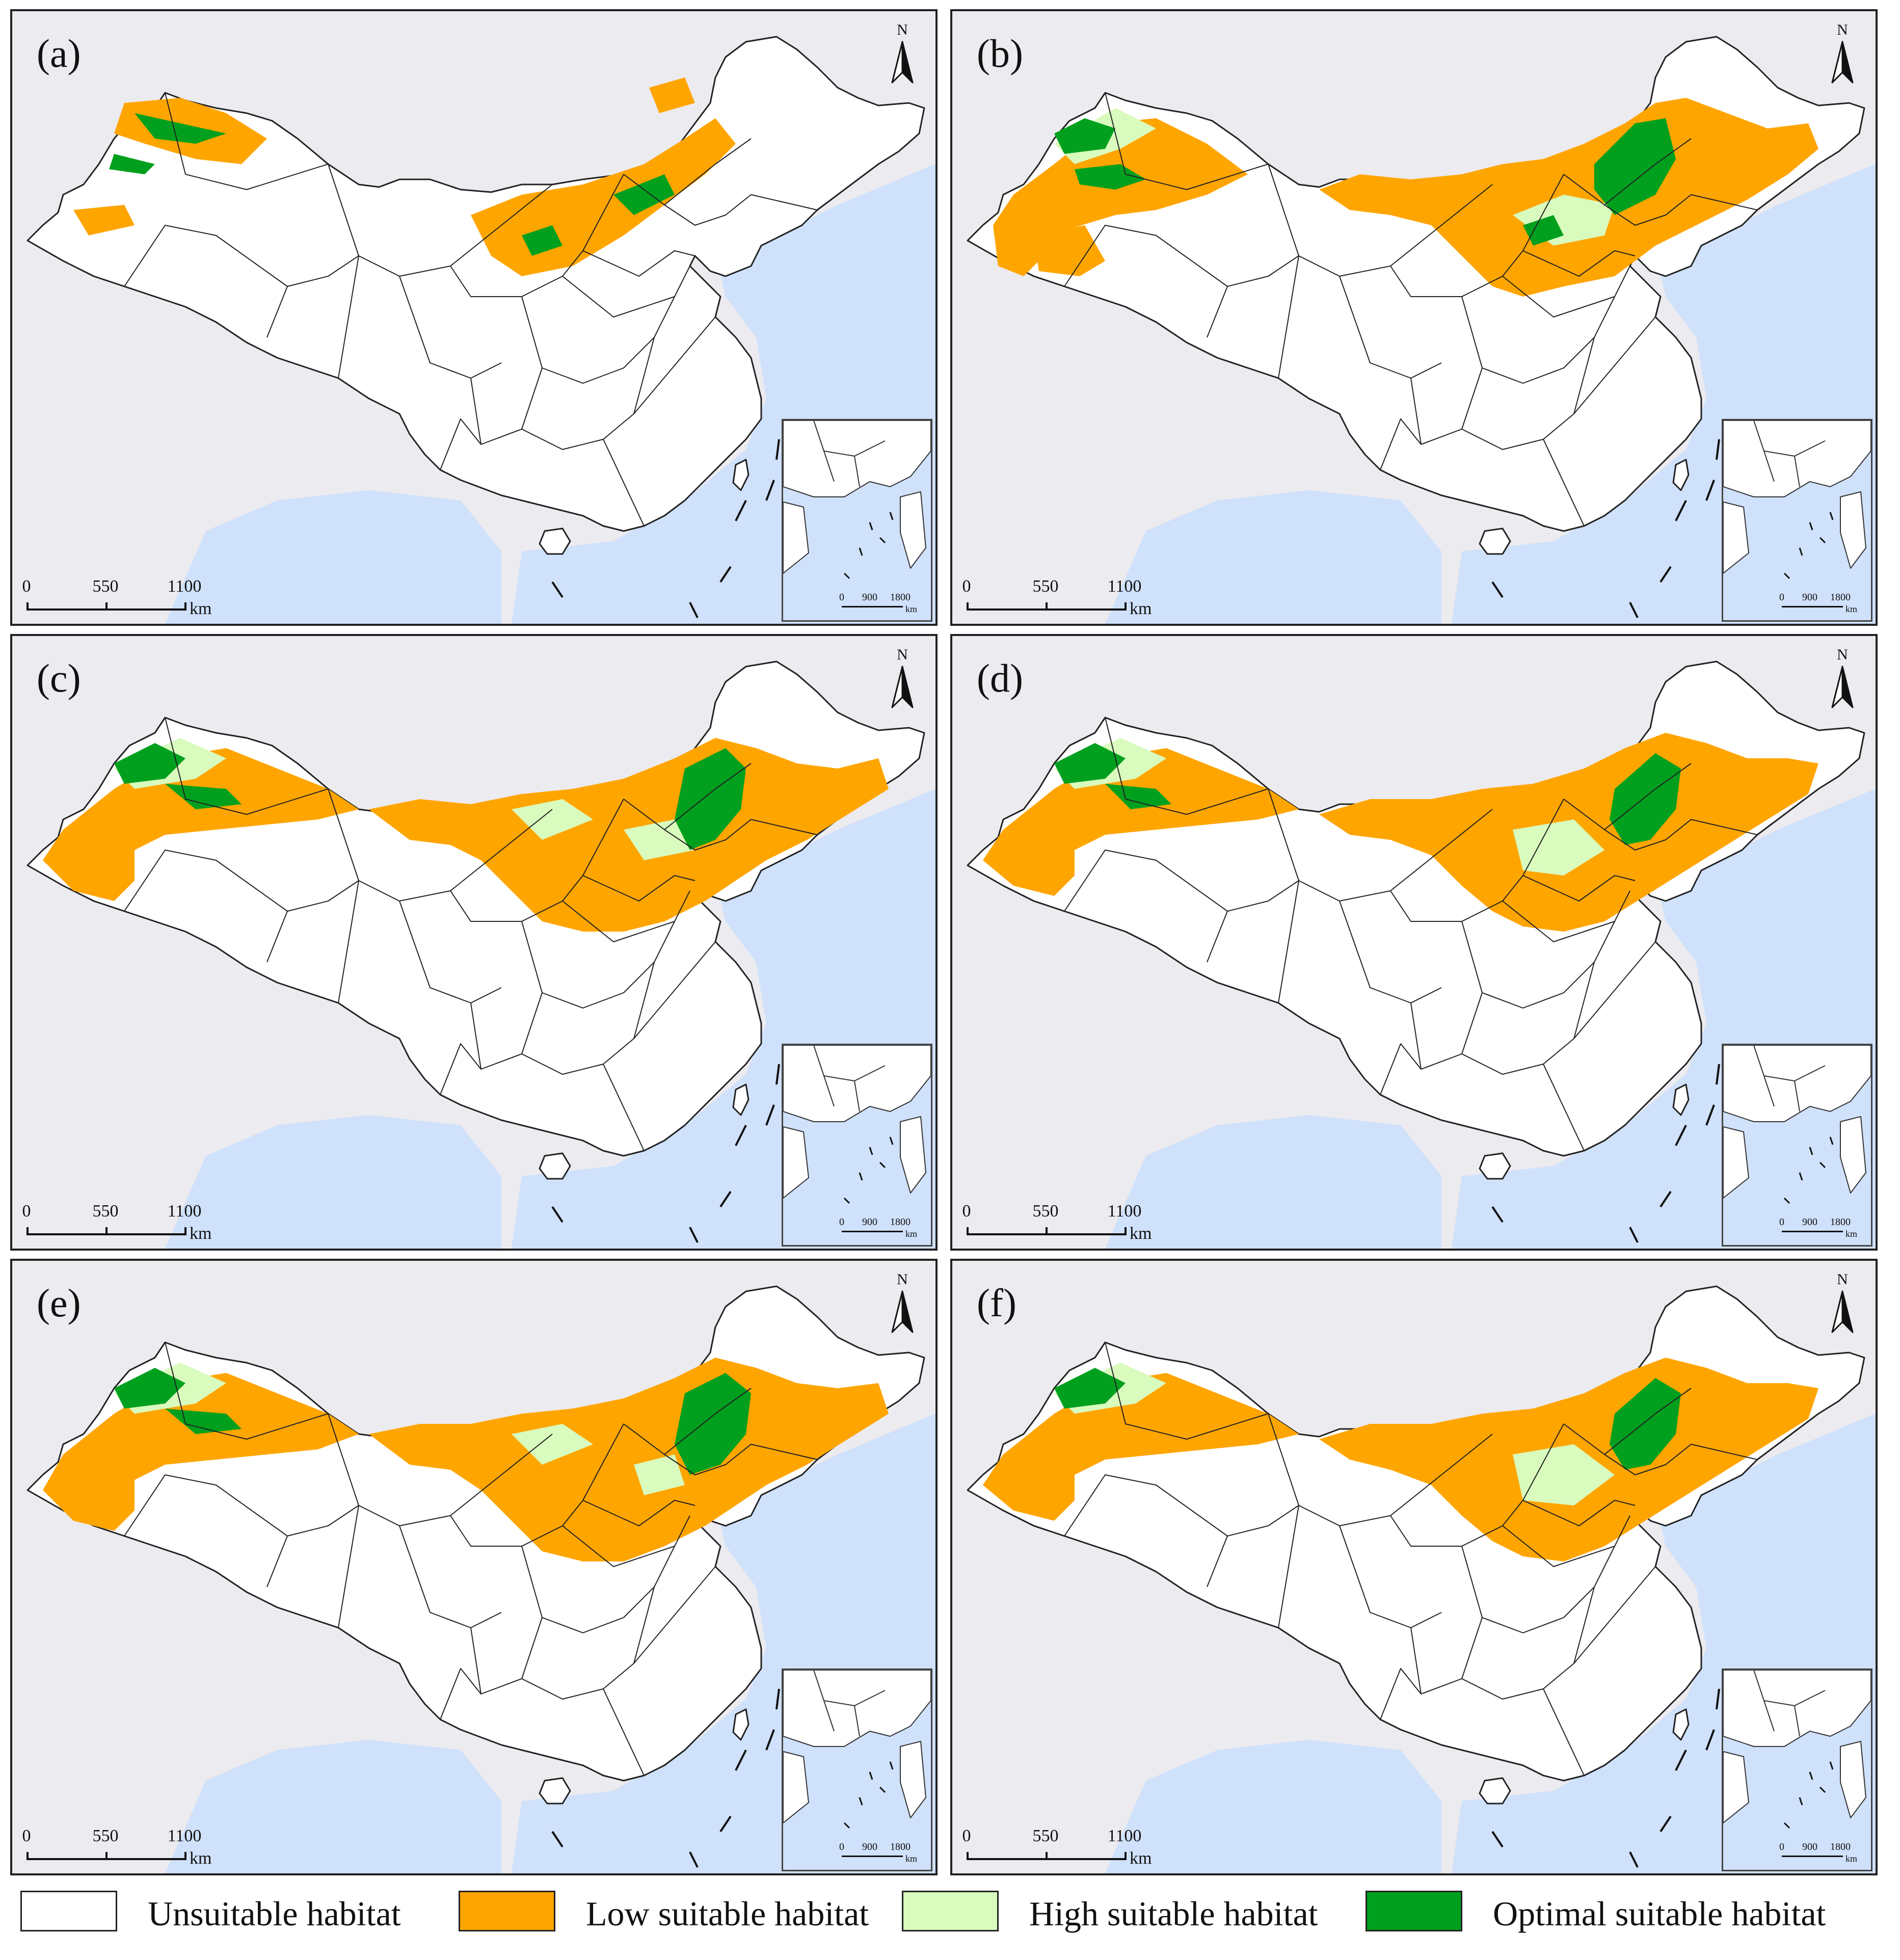 This screenshot has height=1960, width=1900. I want to click on inset-scale-tick-label: 900, so click(1809, 1847).